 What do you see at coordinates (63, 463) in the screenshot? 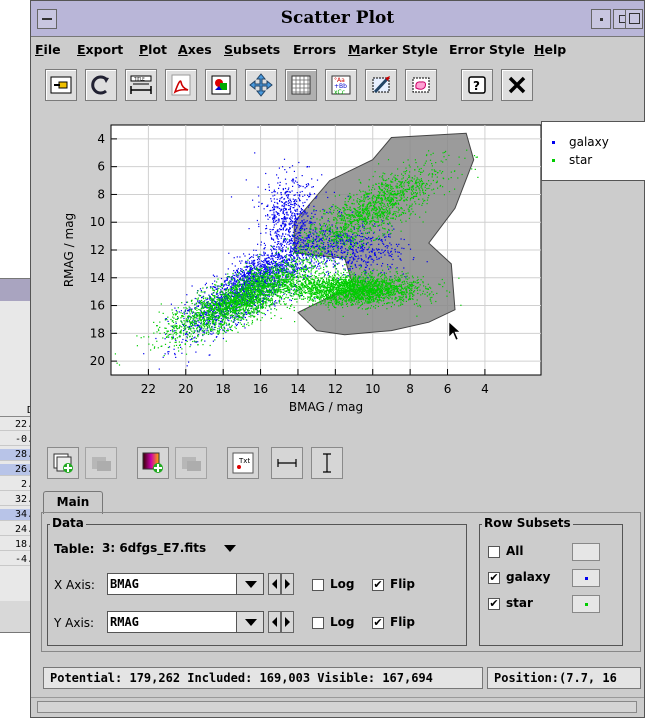
I see `add-layer-icon` at bounding box center [63, 463].